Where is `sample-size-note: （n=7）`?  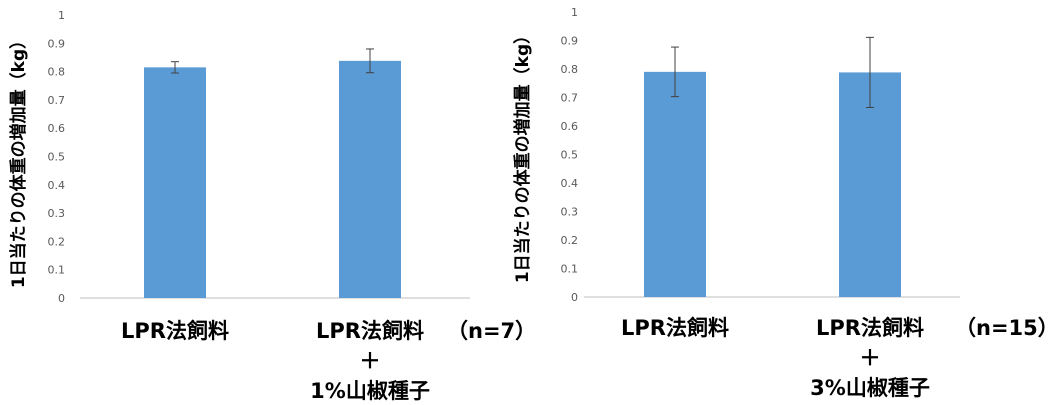
sample-size-note: （n=7） is located at coordinates (491, 331).